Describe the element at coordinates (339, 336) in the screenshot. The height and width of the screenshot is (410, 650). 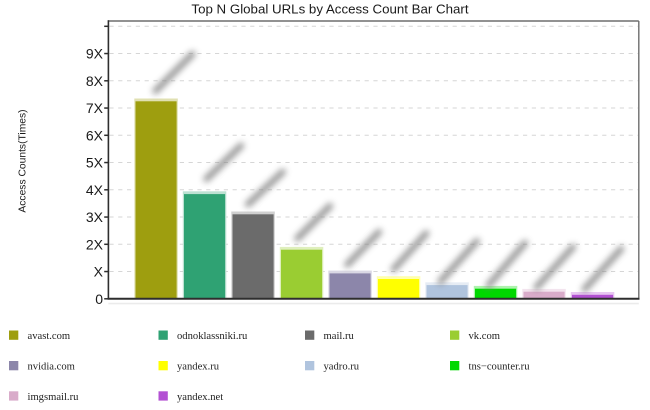
I see `svg-text: mail.ru` at that location.